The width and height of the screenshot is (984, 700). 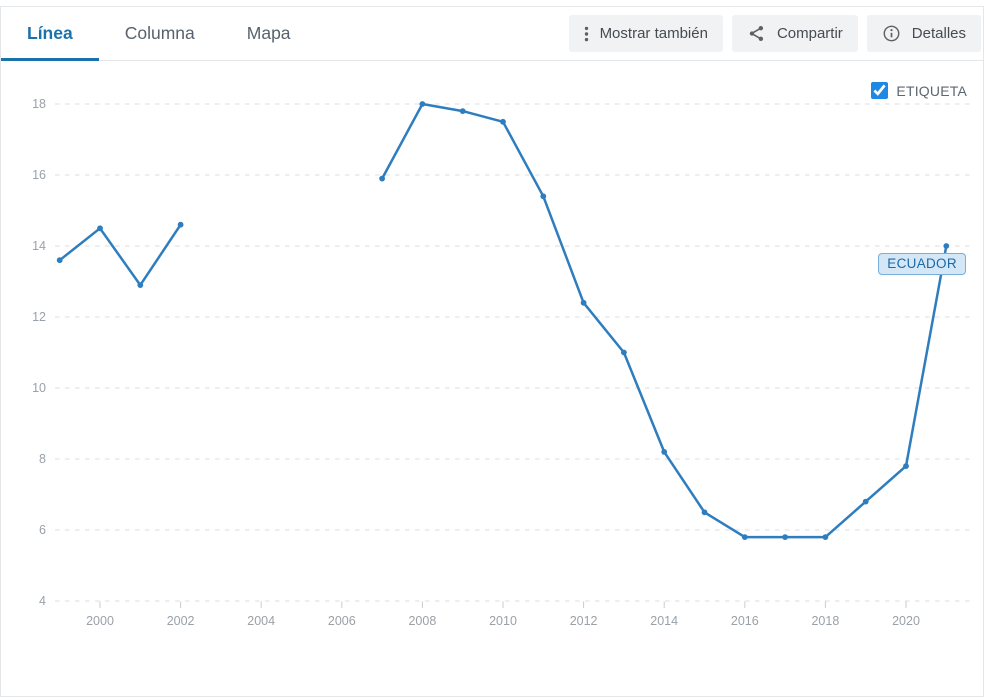 I want to click on x-axis-label: 2008, so click(x=422, y=621).